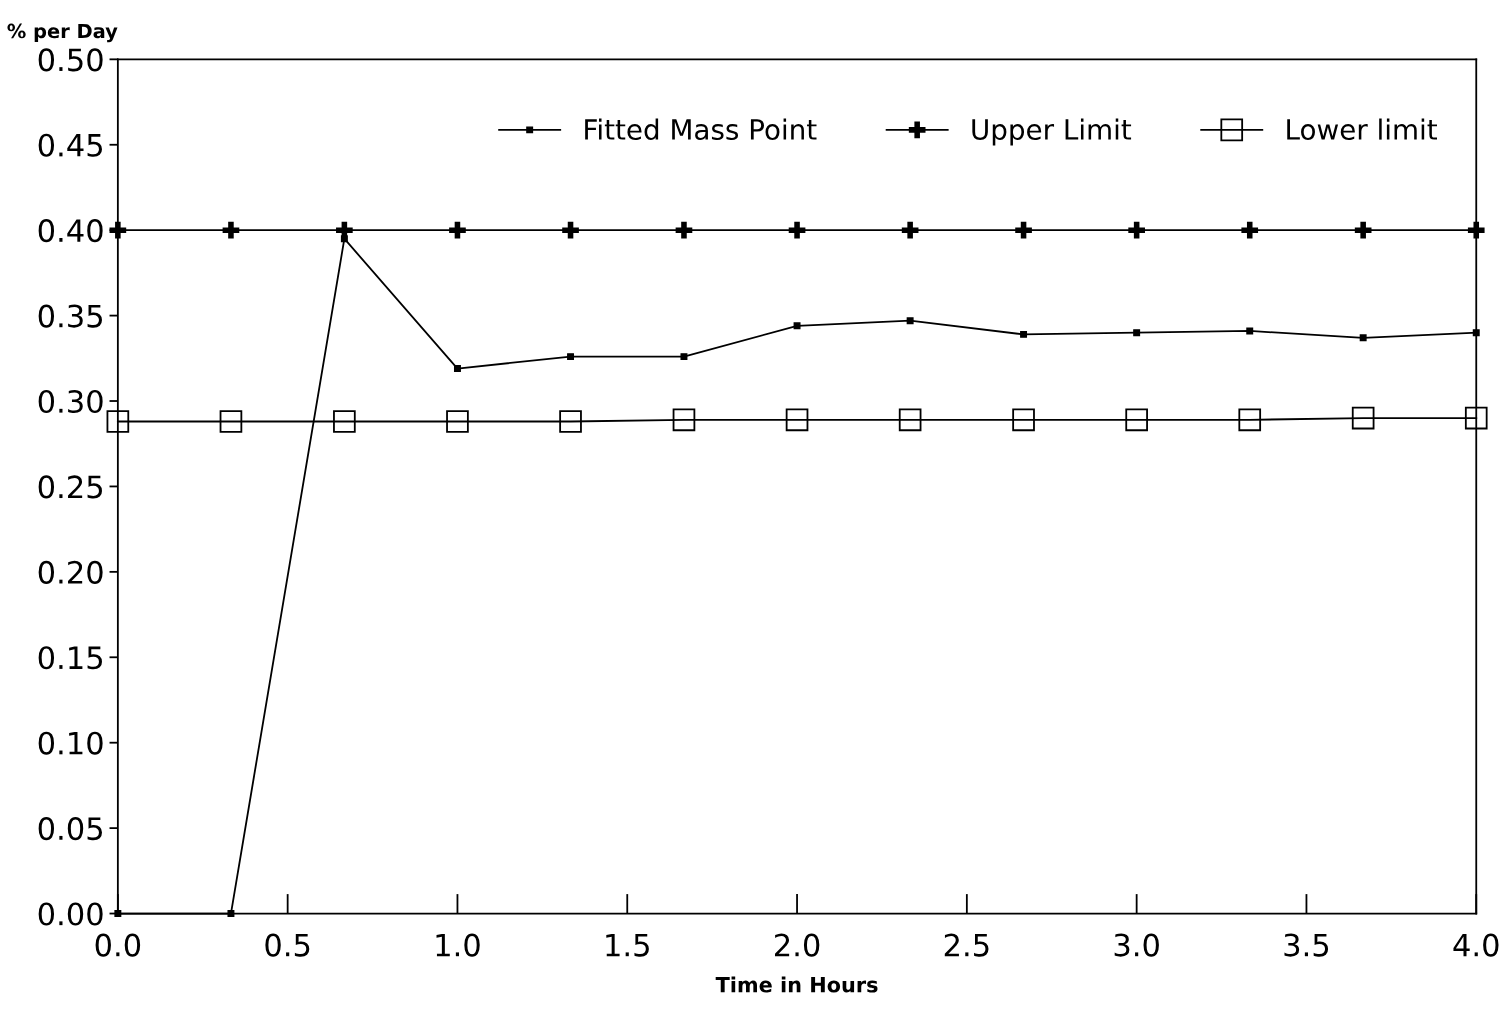 This screenshot has height=1023, width=1511. What do you see at coordinates (70, 401) in the screenshot?
I see `y-tick-label: 0.30` at bounding box center [70, 401].